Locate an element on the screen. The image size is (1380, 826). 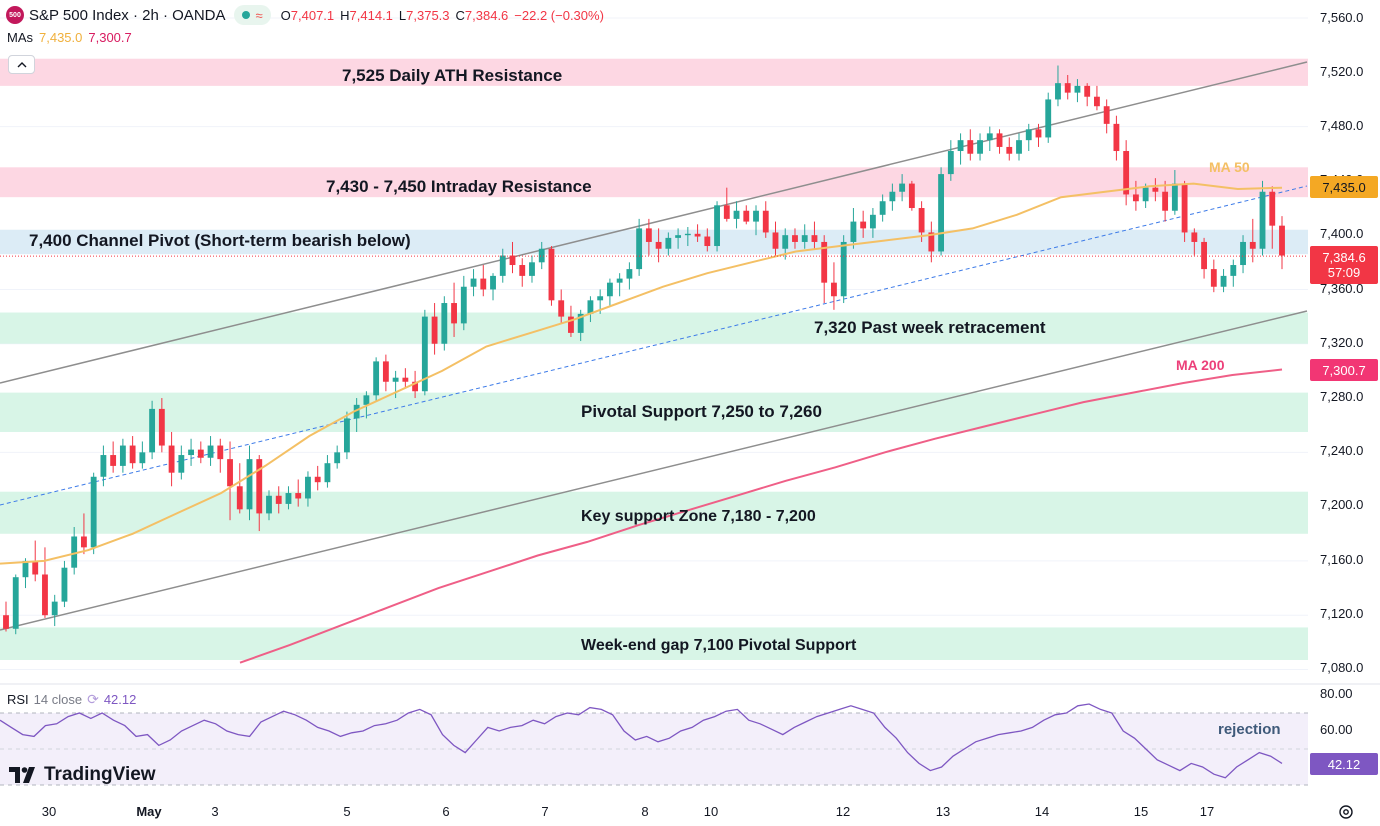
refresh-icon: ⟳ is located at coordinates (93, 699).